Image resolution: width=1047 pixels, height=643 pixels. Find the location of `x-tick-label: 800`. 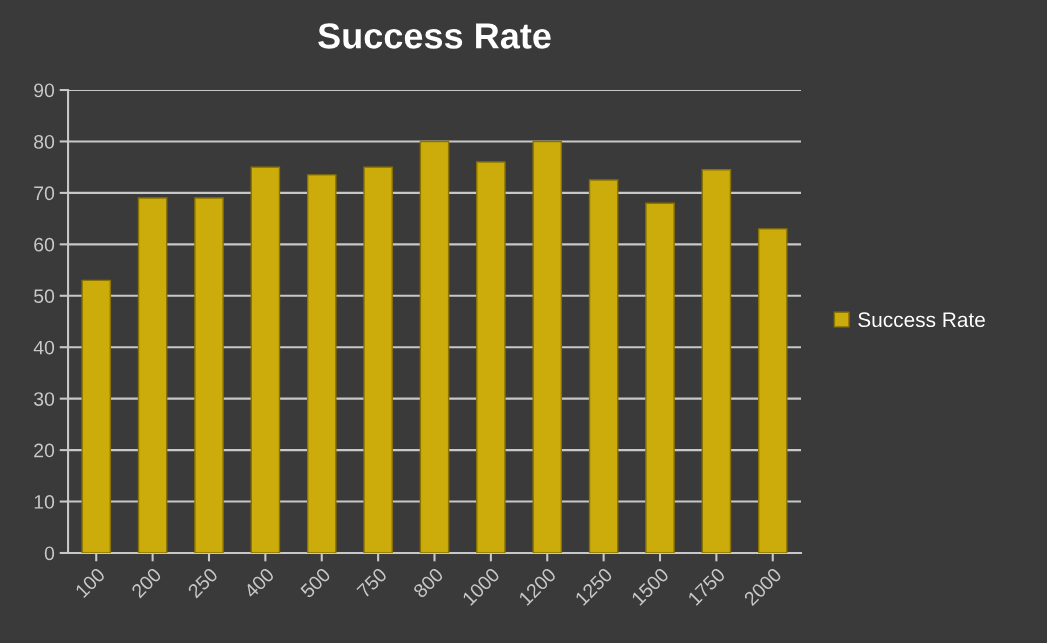

x-tick-label: 800 is located at coordinates (428, 583).